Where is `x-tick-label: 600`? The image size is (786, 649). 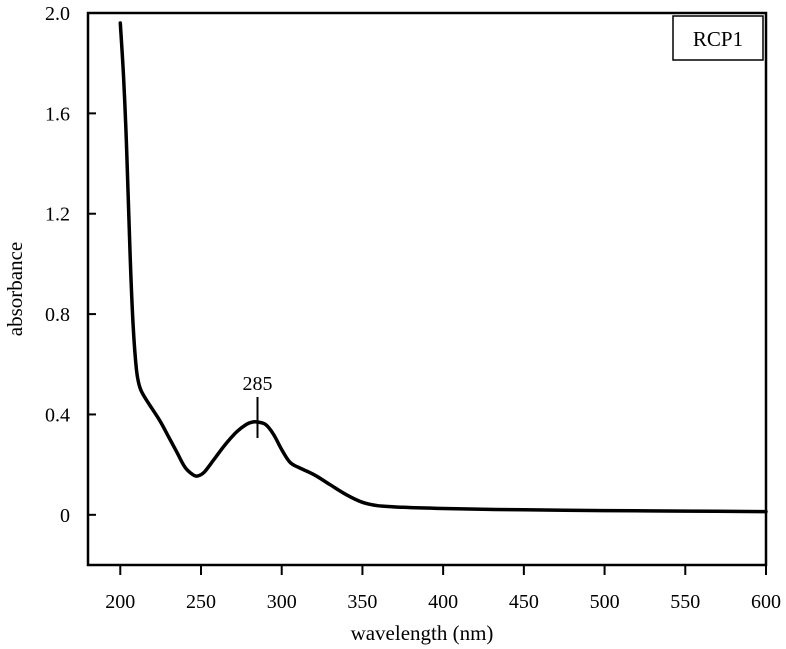
x-tick-label: 600 is located at coordinates (766, 602).